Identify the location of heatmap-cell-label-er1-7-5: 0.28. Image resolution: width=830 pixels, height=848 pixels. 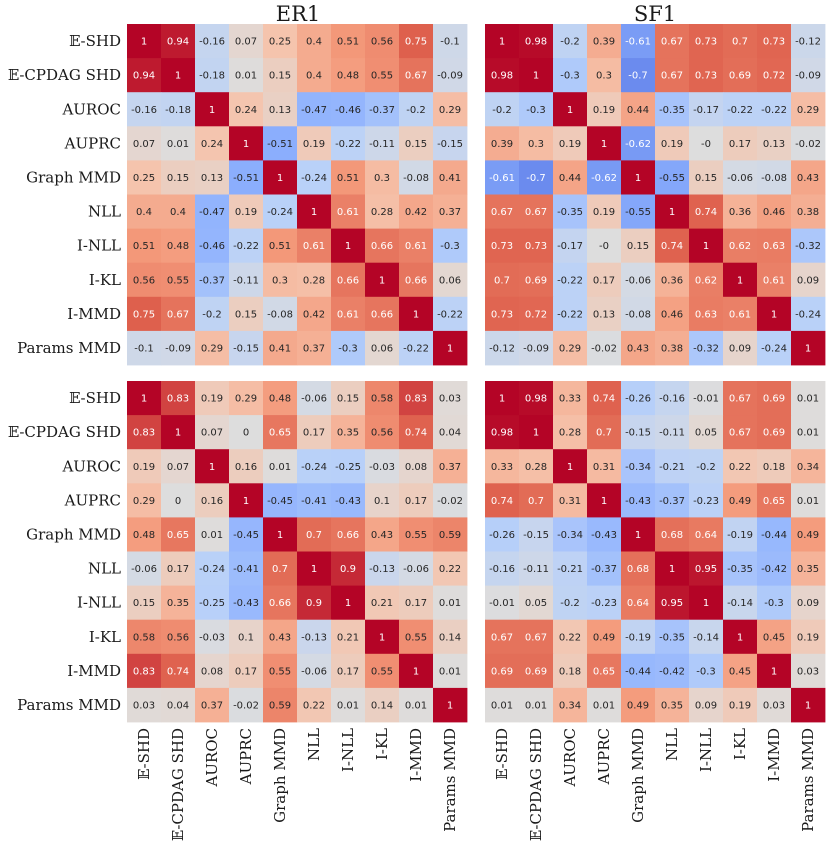
(314, 280).